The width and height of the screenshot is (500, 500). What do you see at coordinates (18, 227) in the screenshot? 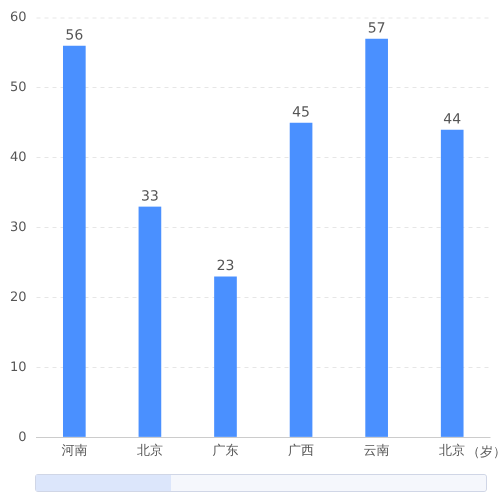
I see `y-tick-label: 30` at bounding box center [18, 227].